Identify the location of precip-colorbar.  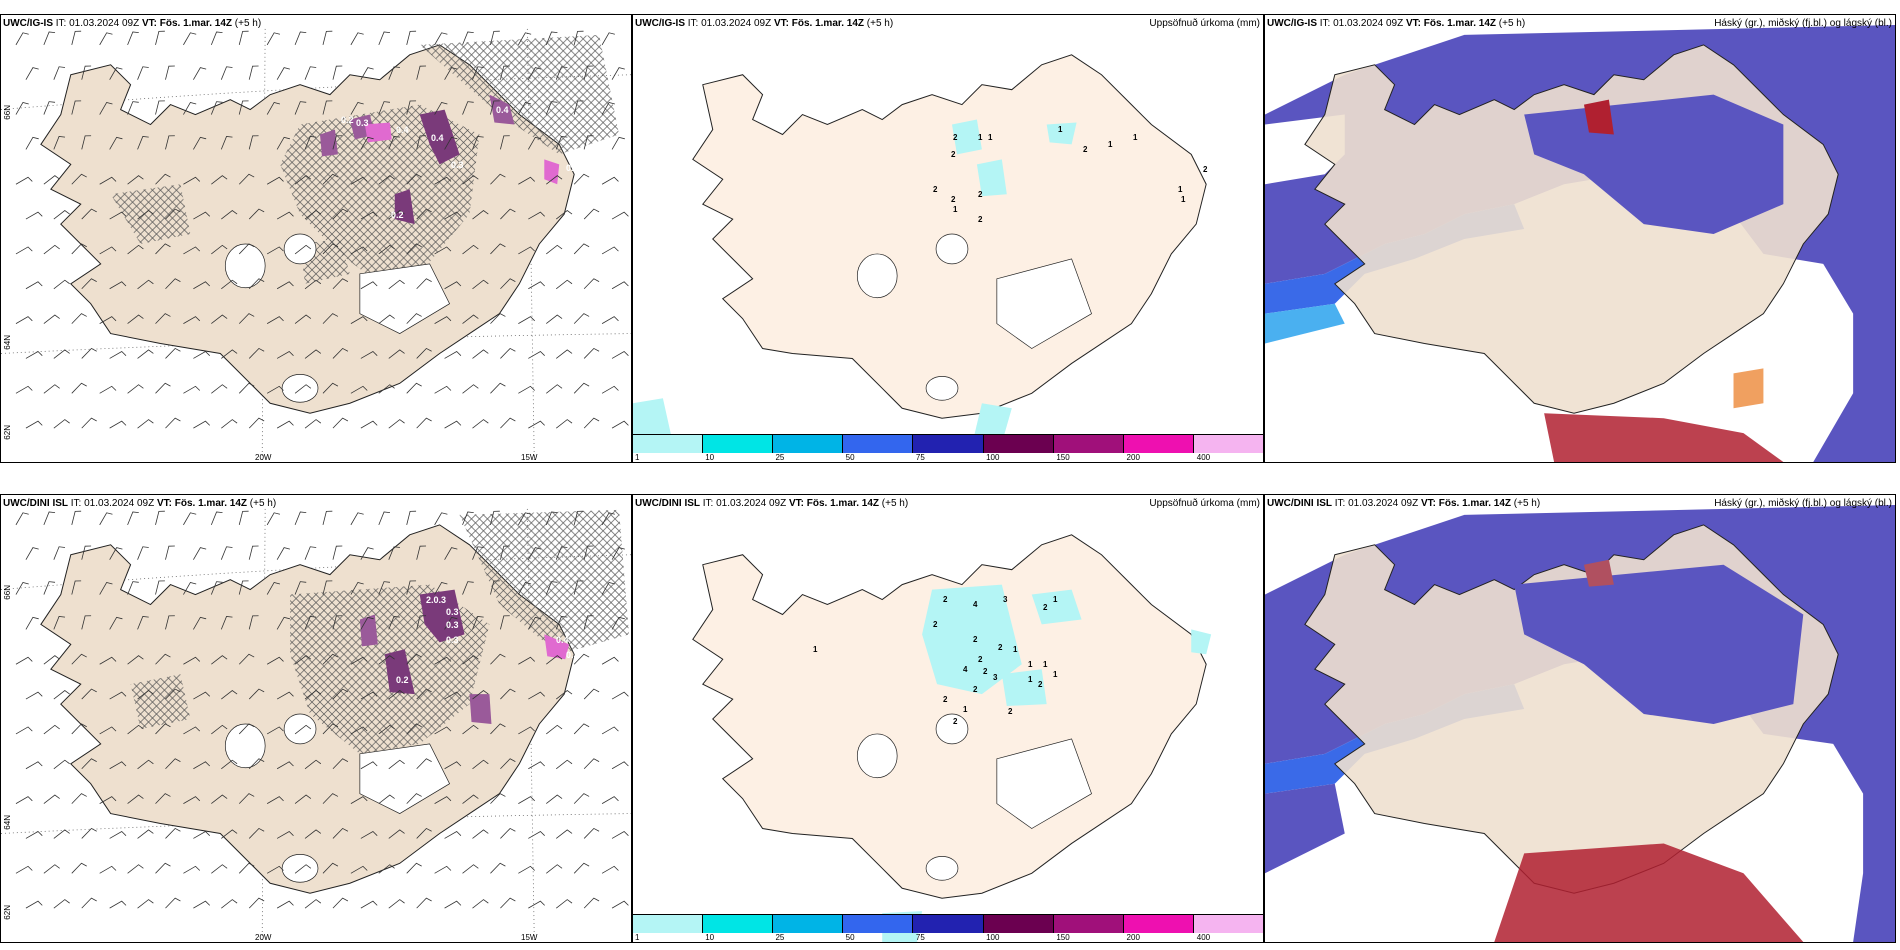
(948, 443).